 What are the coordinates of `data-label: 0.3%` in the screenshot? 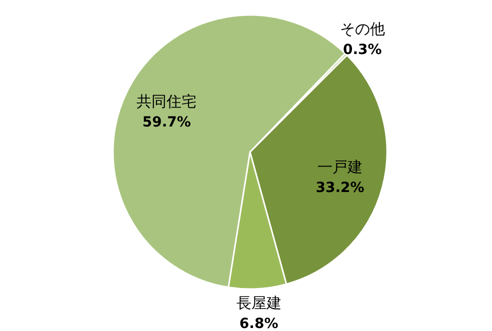 It's located at (362, 50).